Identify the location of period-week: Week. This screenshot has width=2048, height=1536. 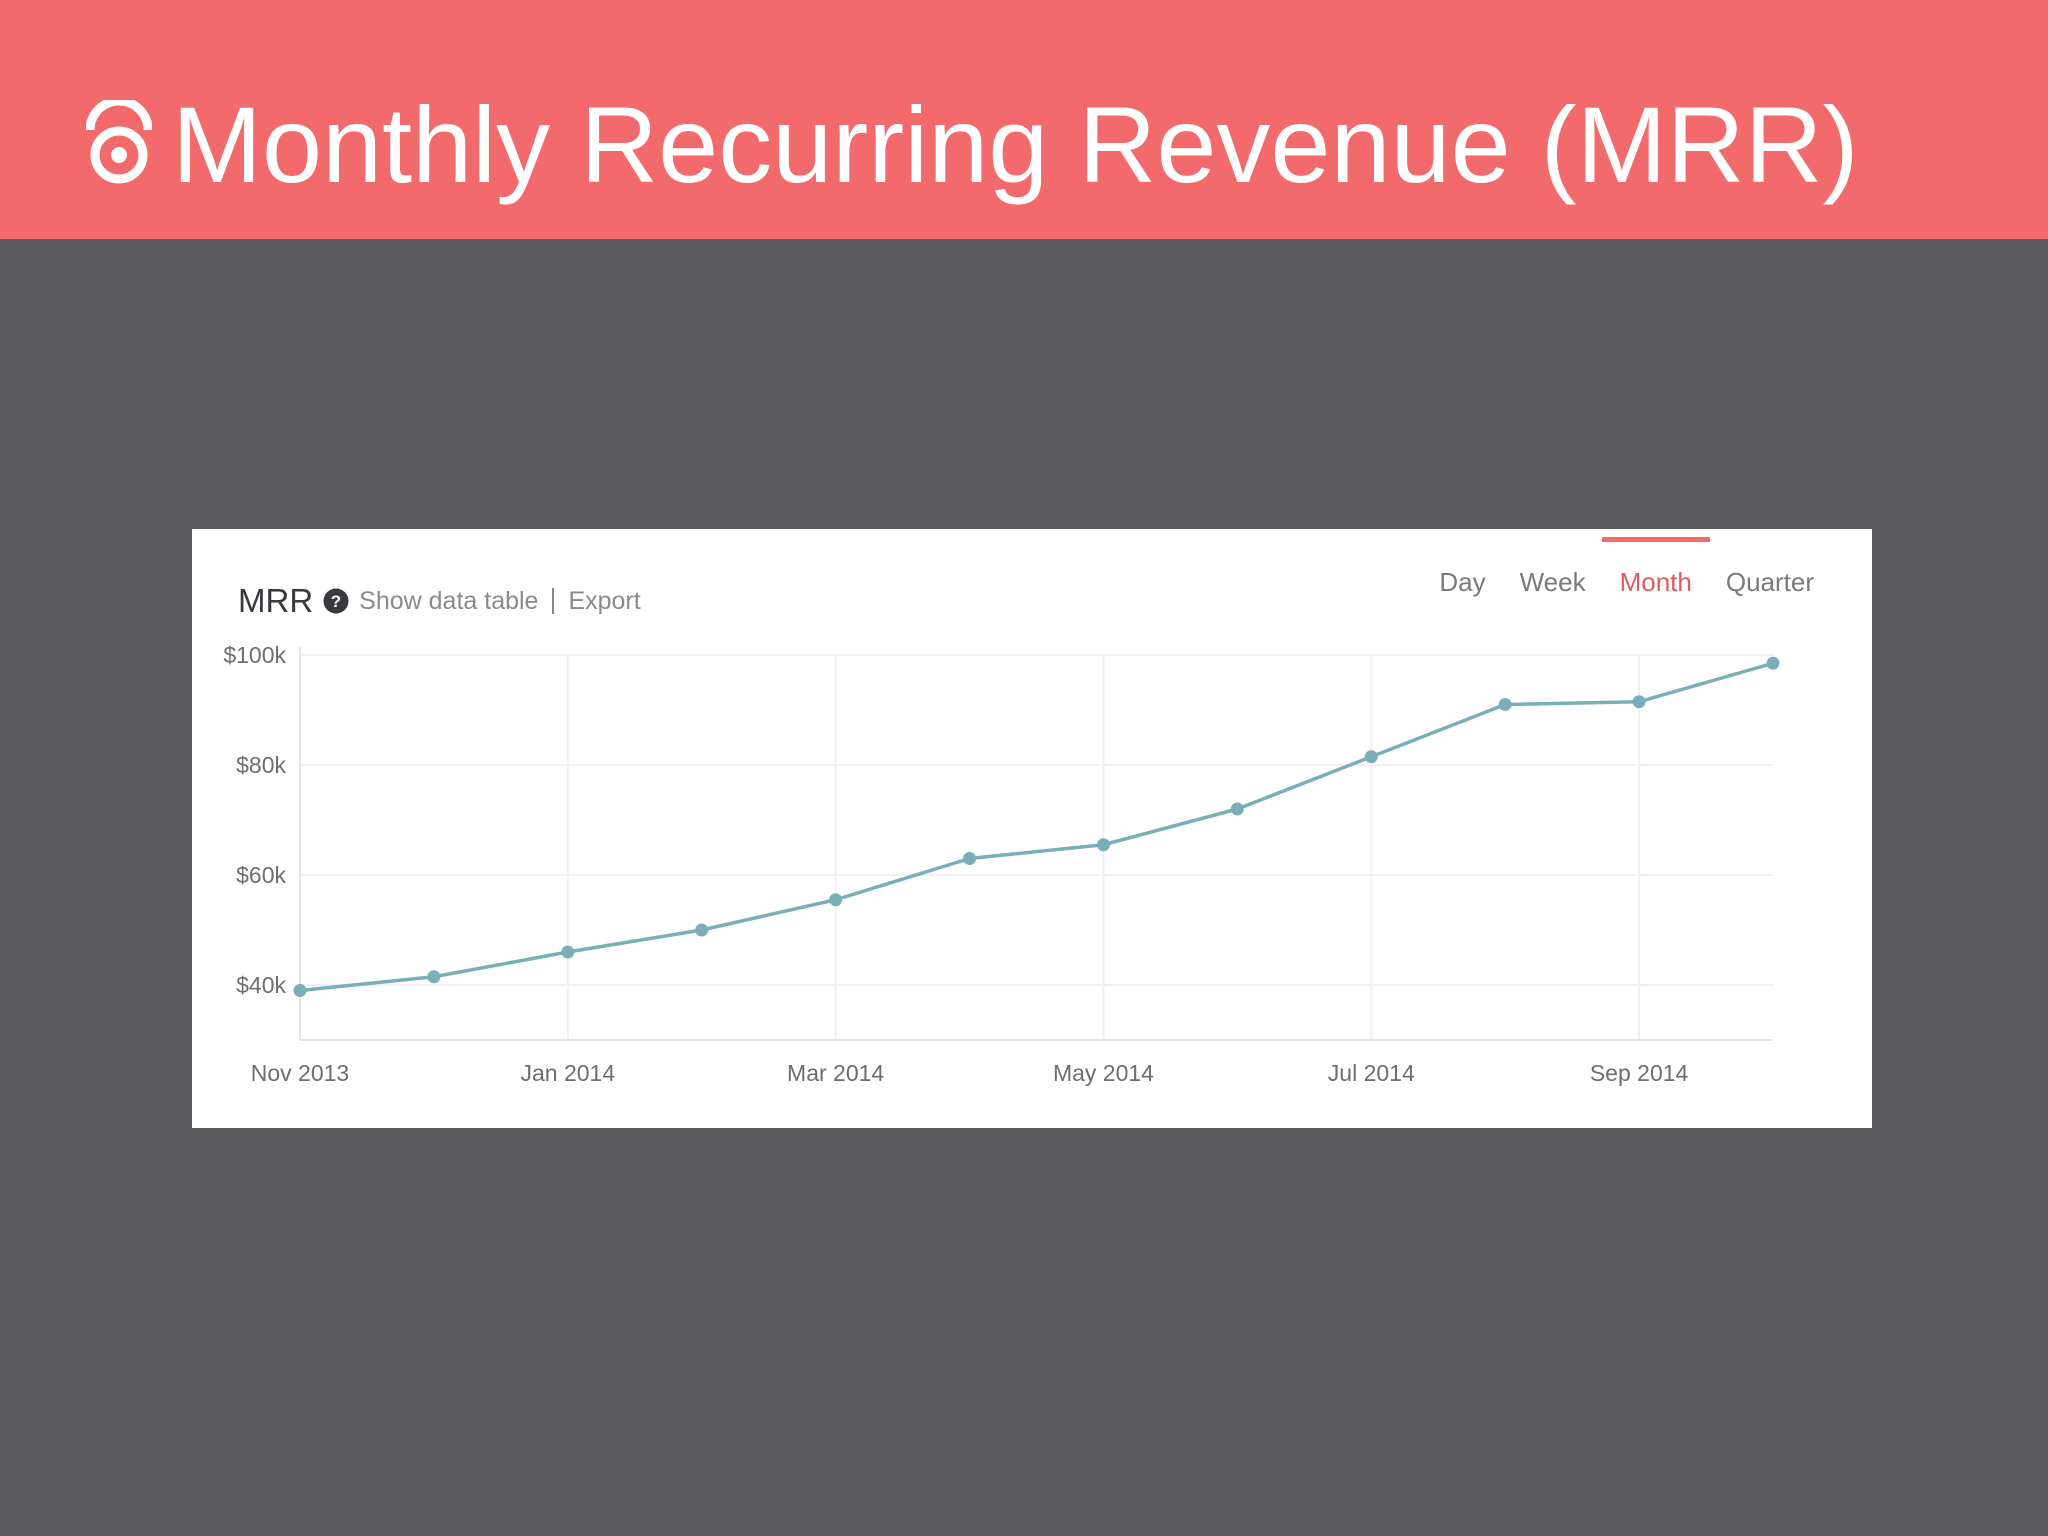
(1552, 581).